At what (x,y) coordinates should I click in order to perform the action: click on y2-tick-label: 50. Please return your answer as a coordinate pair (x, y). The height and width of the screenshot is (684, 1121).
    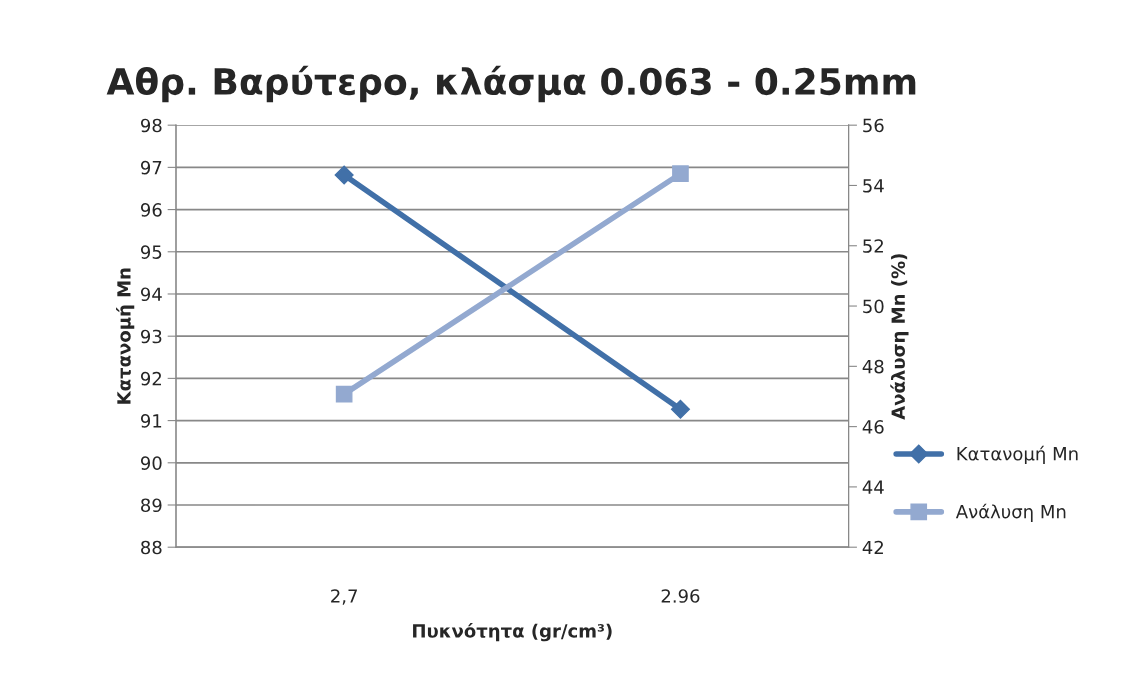
    Looking at the image, I should click on (873, 306).